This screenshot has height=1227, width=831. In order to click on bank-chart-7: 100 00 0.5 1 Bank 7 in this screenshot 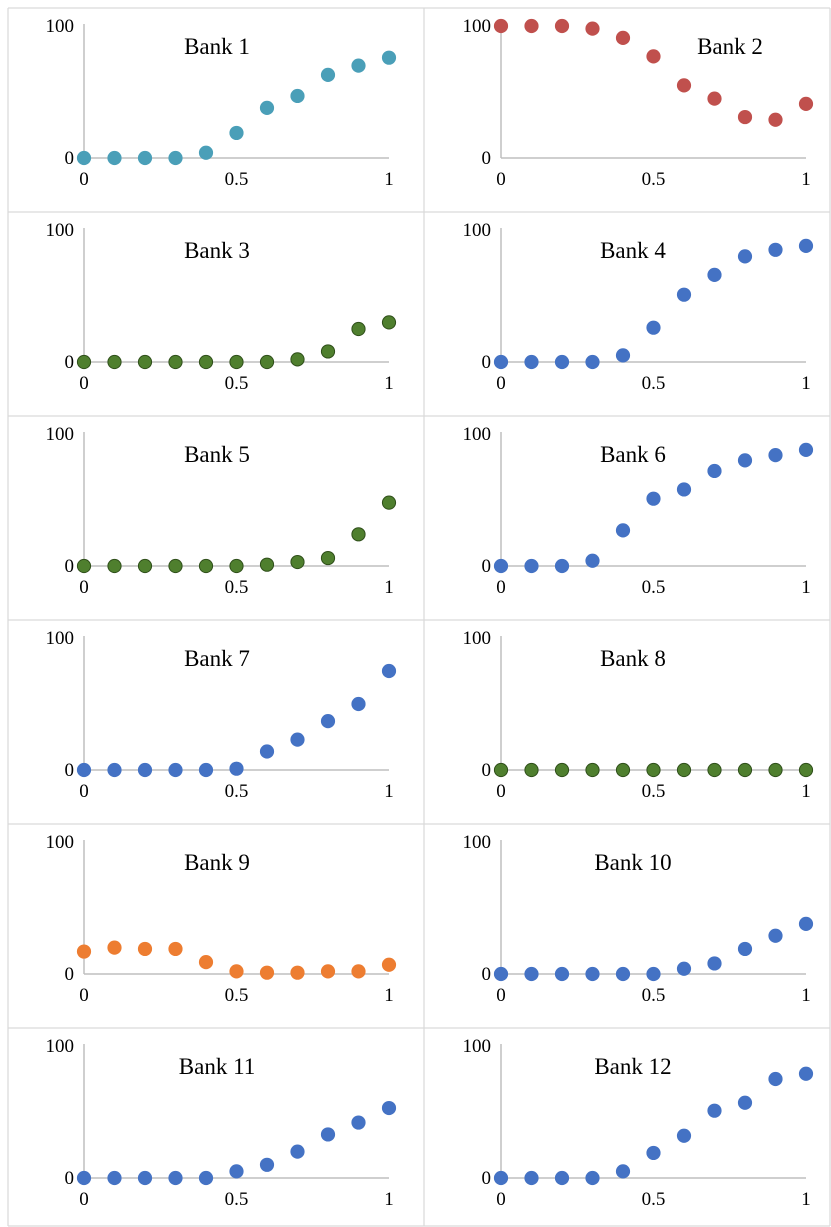, I will do `click(221, 715)`.